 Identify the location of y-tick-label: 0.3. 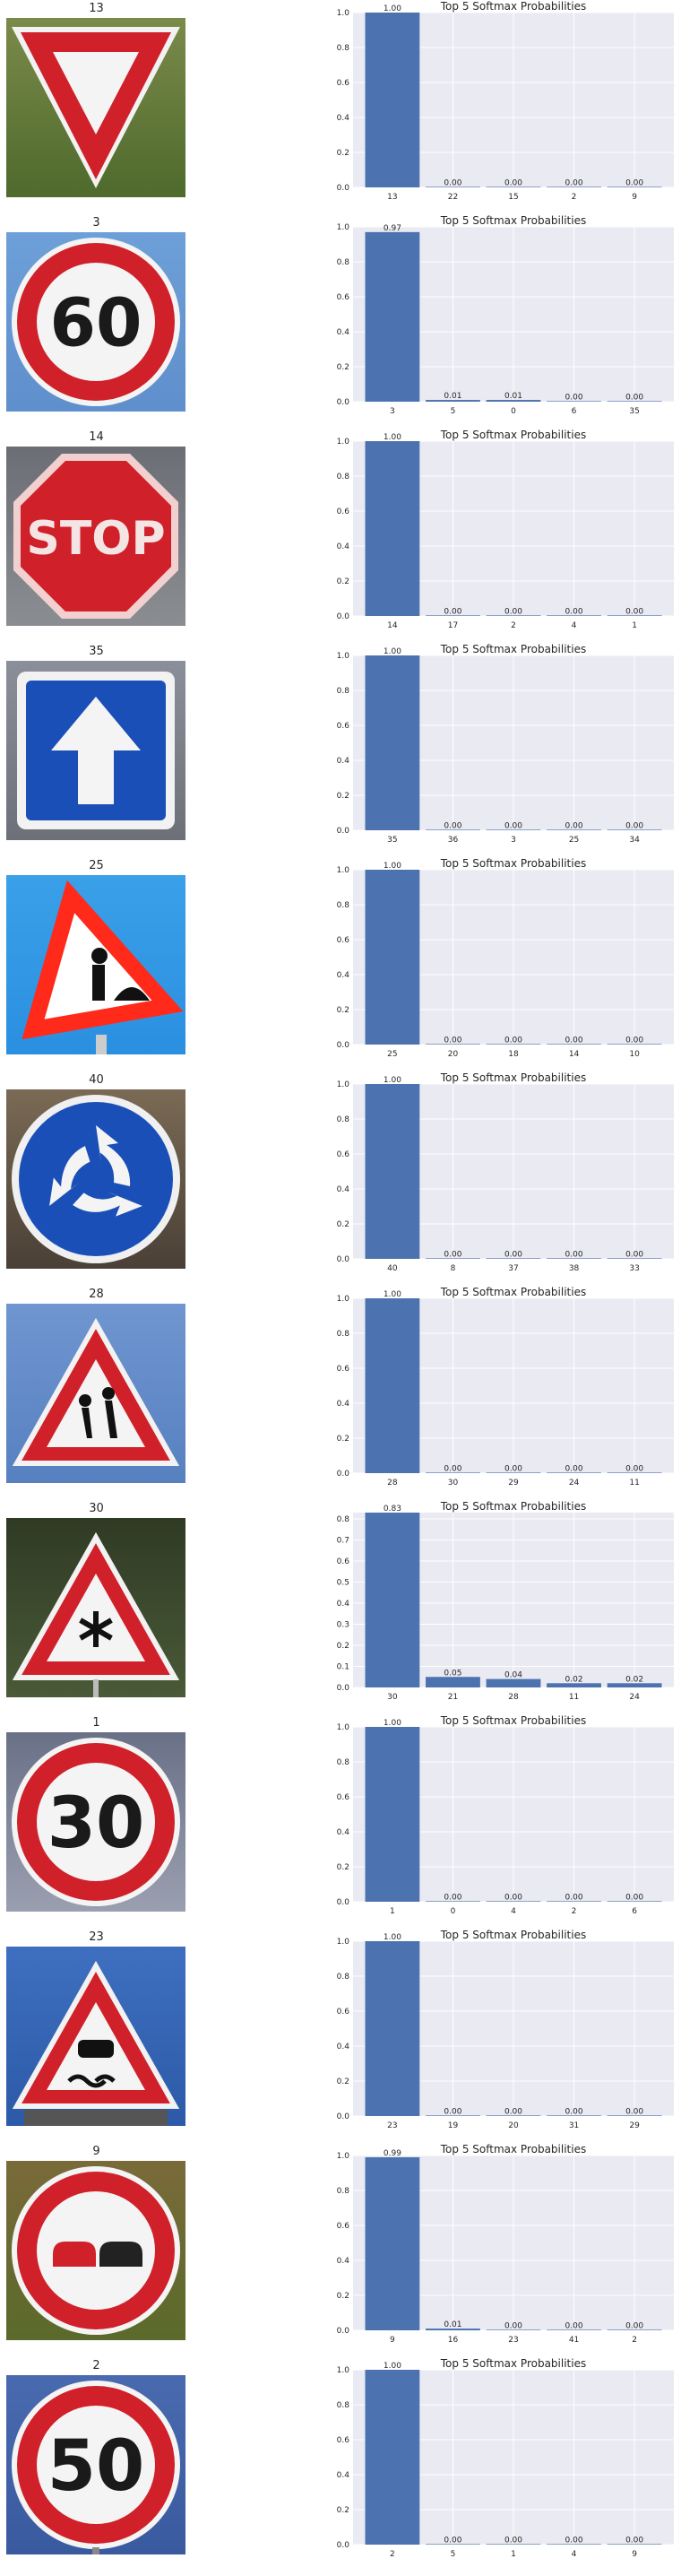
(343, 1625).